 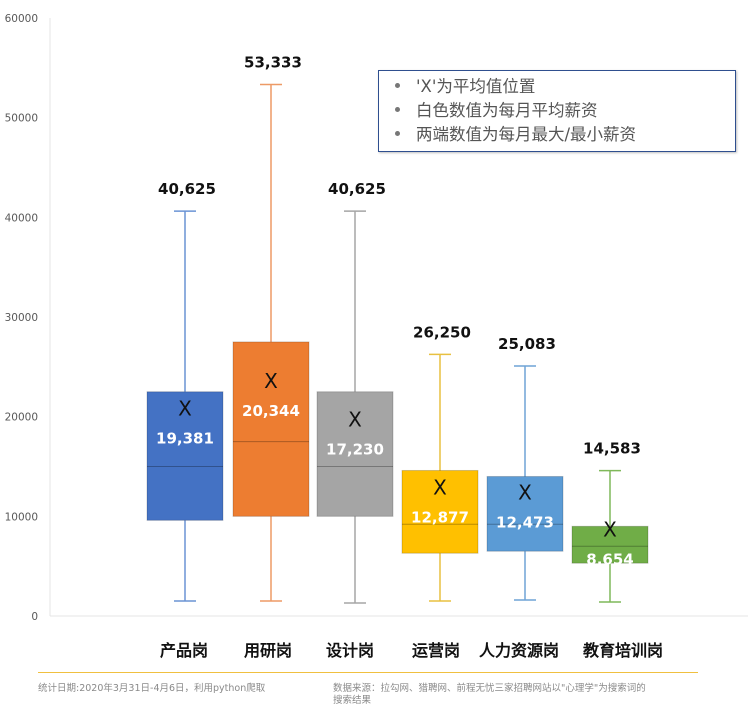 I want to click on box-series: X 17,230 40,625, so click(x=355, y=392).